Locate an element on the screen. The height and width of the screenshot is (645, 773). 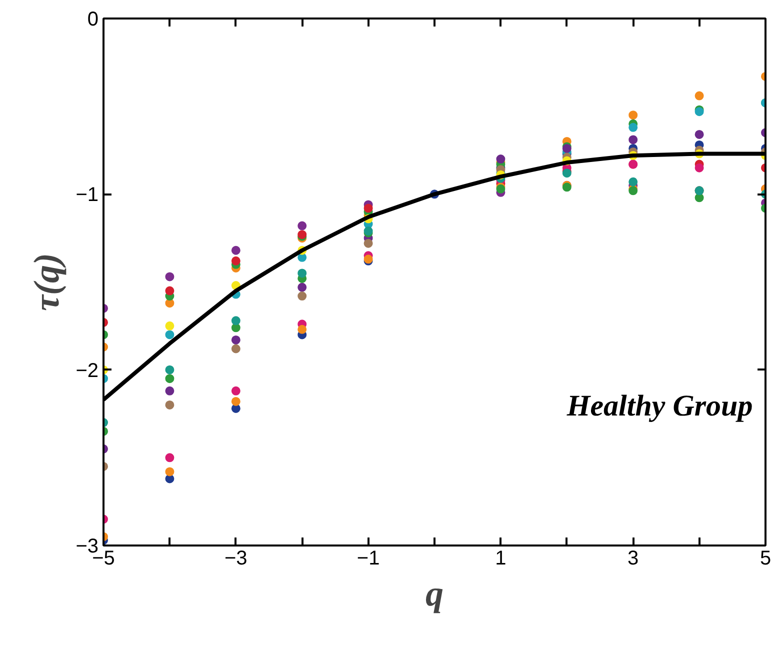
y-tick-label: −2 is located at coordinates (87, 371).